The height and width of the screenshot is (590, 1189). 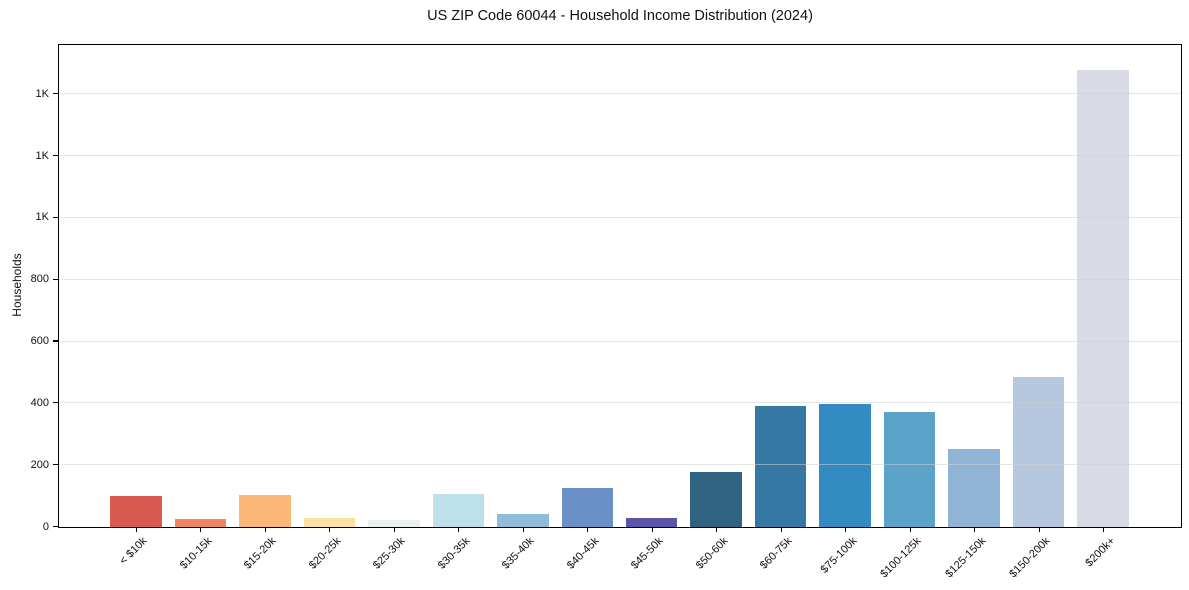 What do you see at coordinates (45, 526) in the screenshot?
I see `y-tick-label: 0` at bounding box center [45, 526].